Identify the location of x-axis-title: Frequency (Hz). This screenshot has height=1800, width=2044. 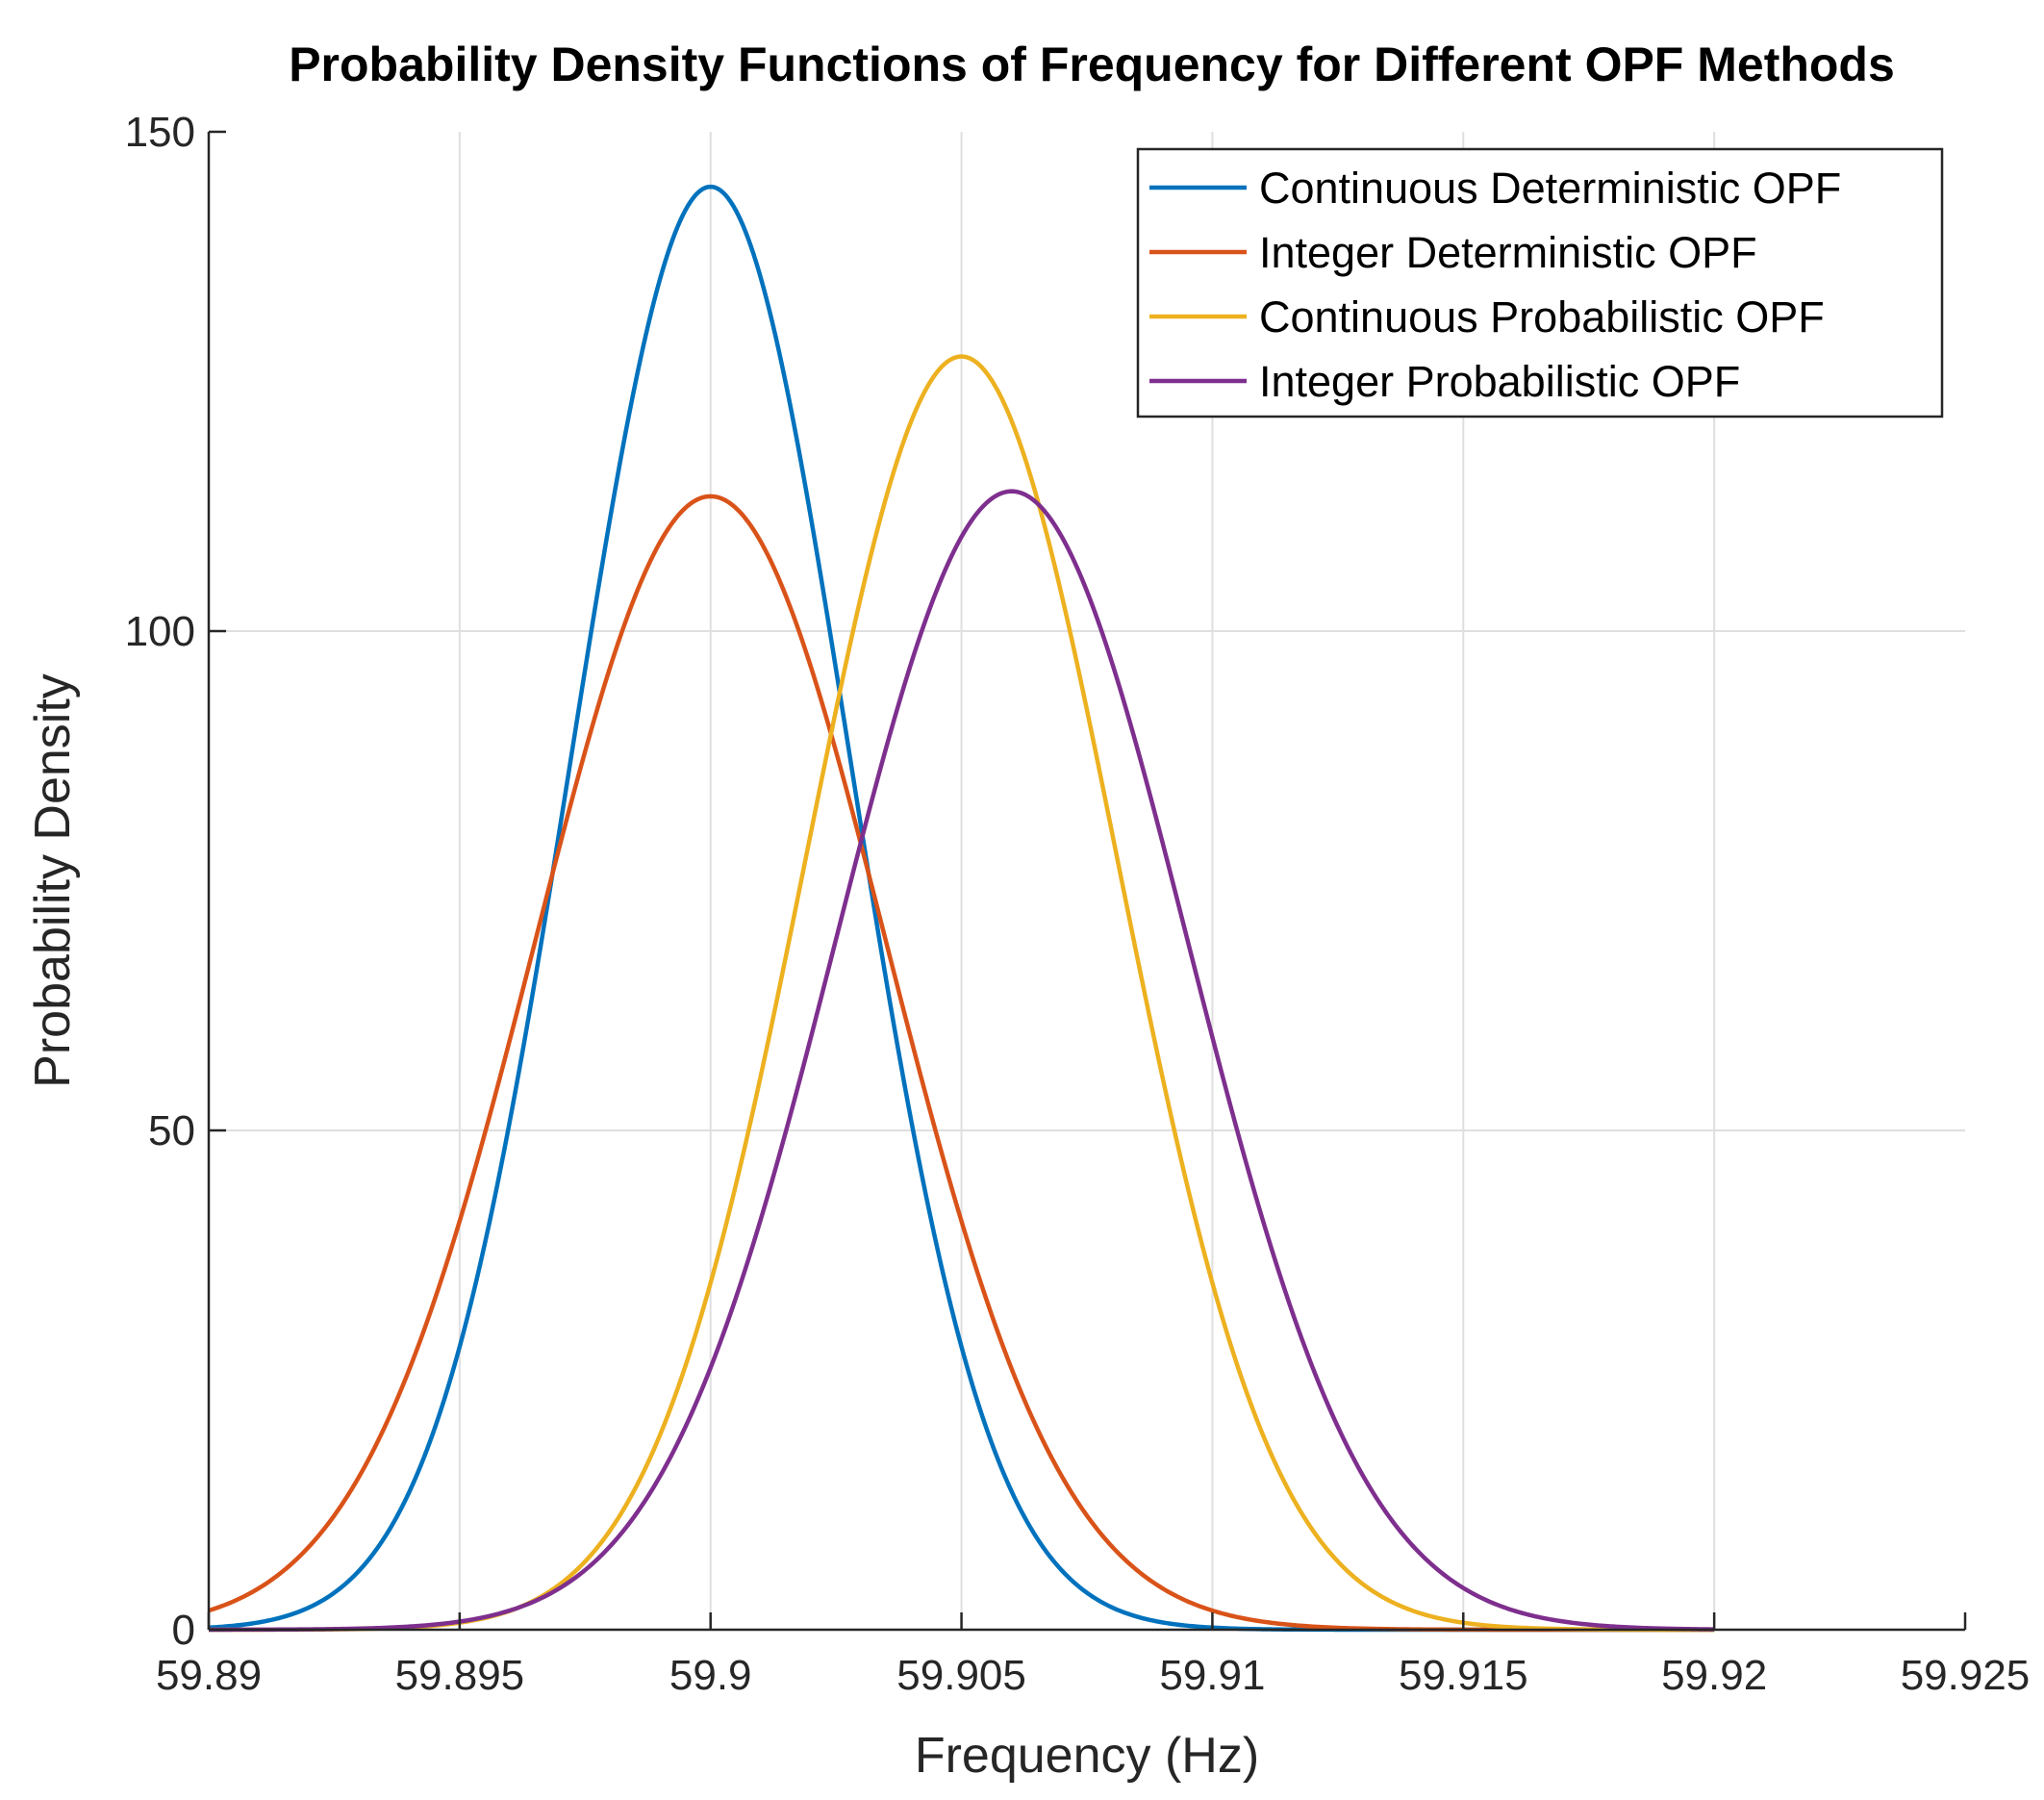
(1087, 1756).